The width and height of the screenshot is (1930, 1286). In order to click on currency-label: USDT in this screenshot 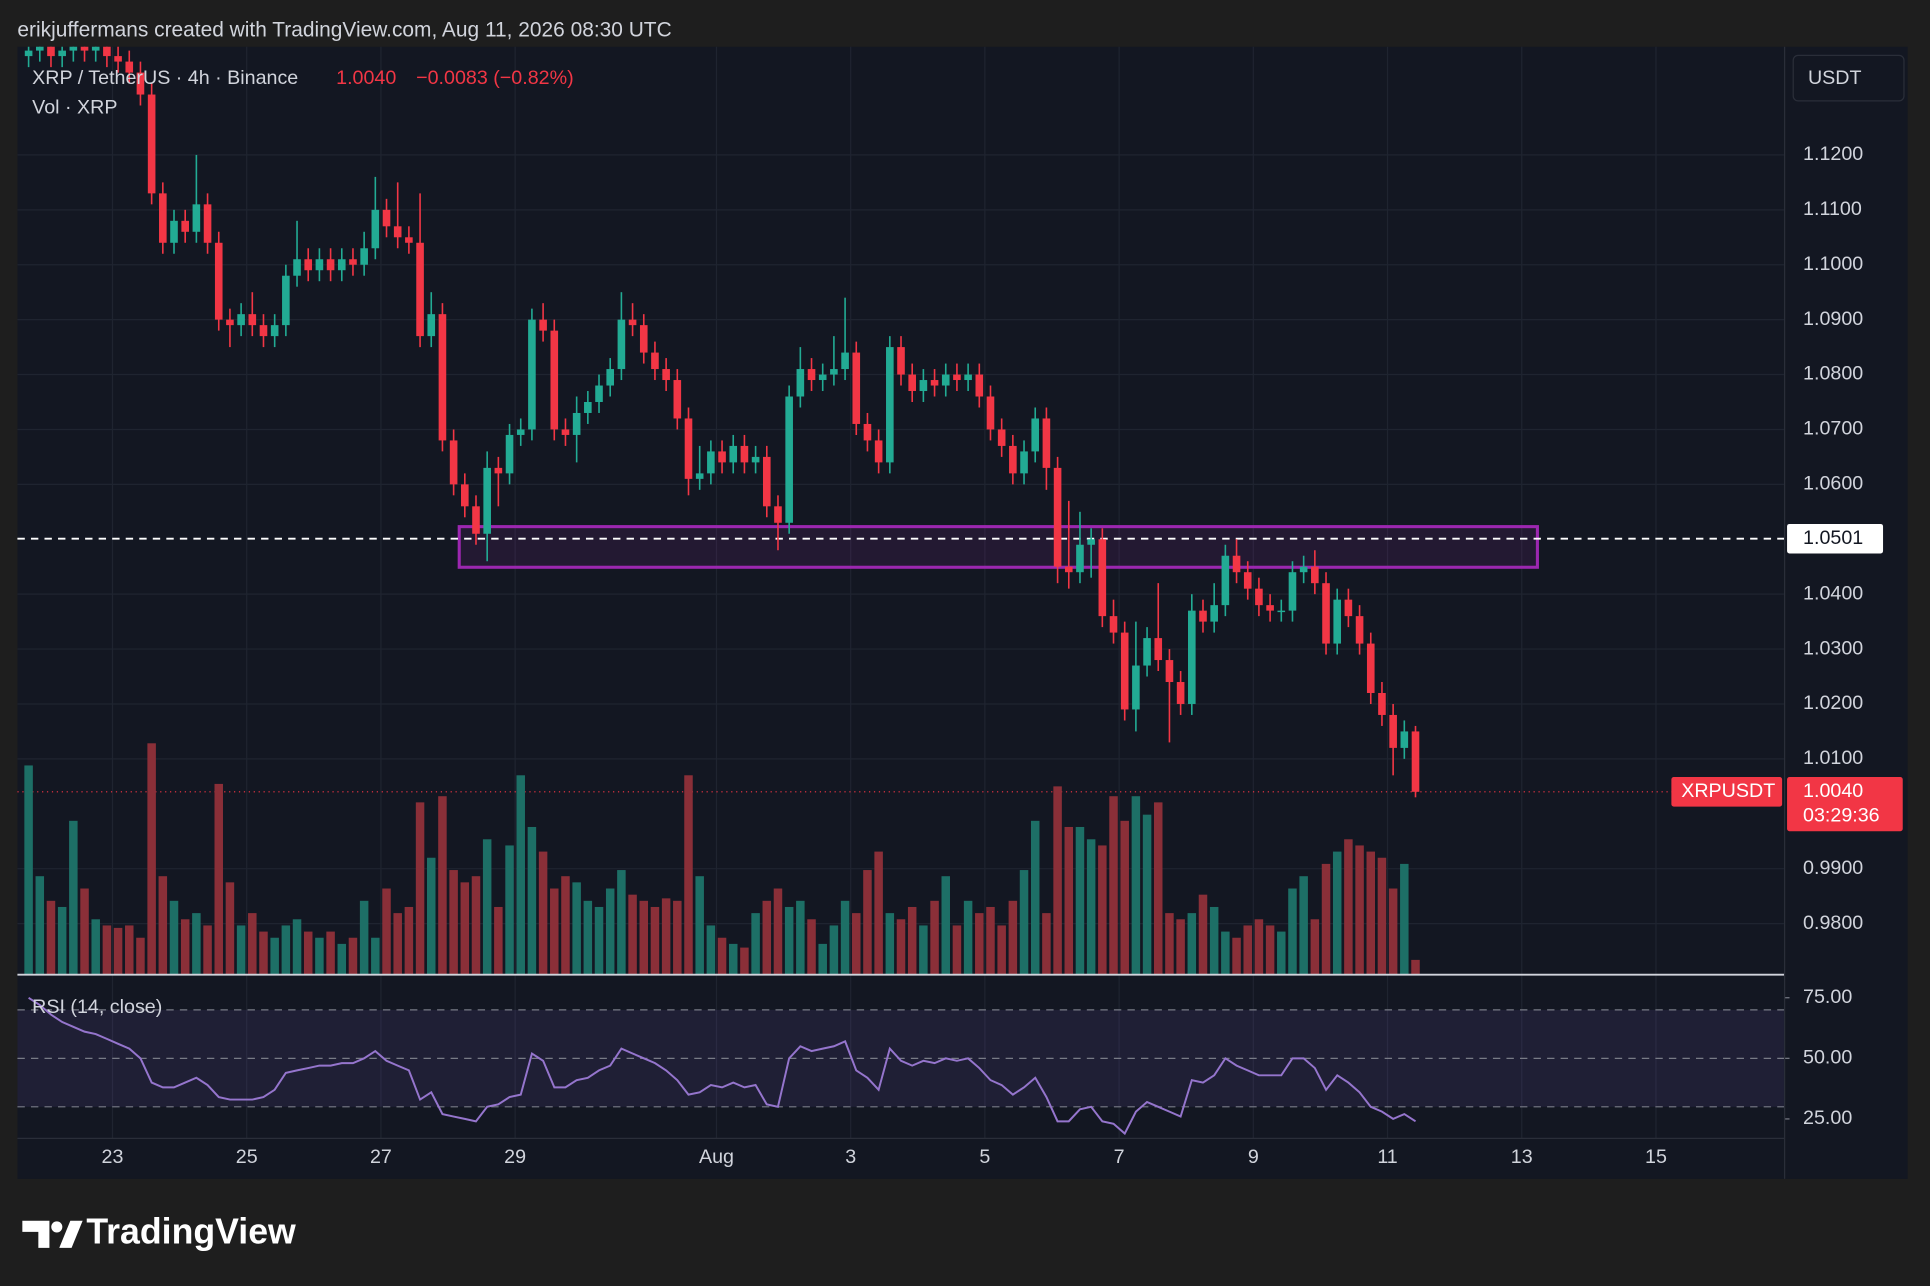, I will do `click(1835, 78)`.